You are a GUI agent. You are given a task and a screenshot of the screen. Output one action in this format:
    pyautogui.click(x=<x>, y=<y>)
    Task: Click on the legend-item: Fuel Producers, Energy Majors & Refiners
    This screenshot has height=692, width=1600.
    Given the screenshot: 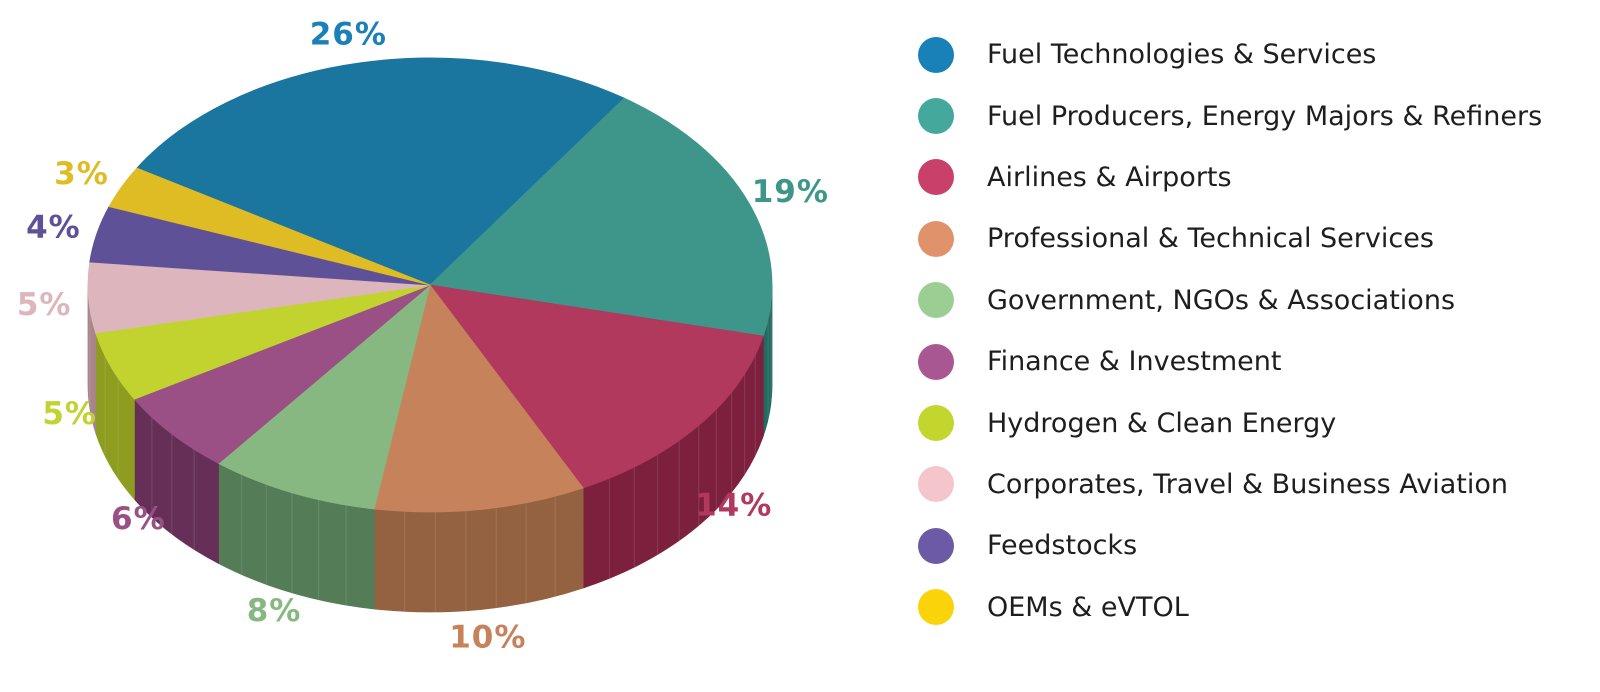 What is the action you would take?
    pyautogui.click(x=1258, y=115)
    